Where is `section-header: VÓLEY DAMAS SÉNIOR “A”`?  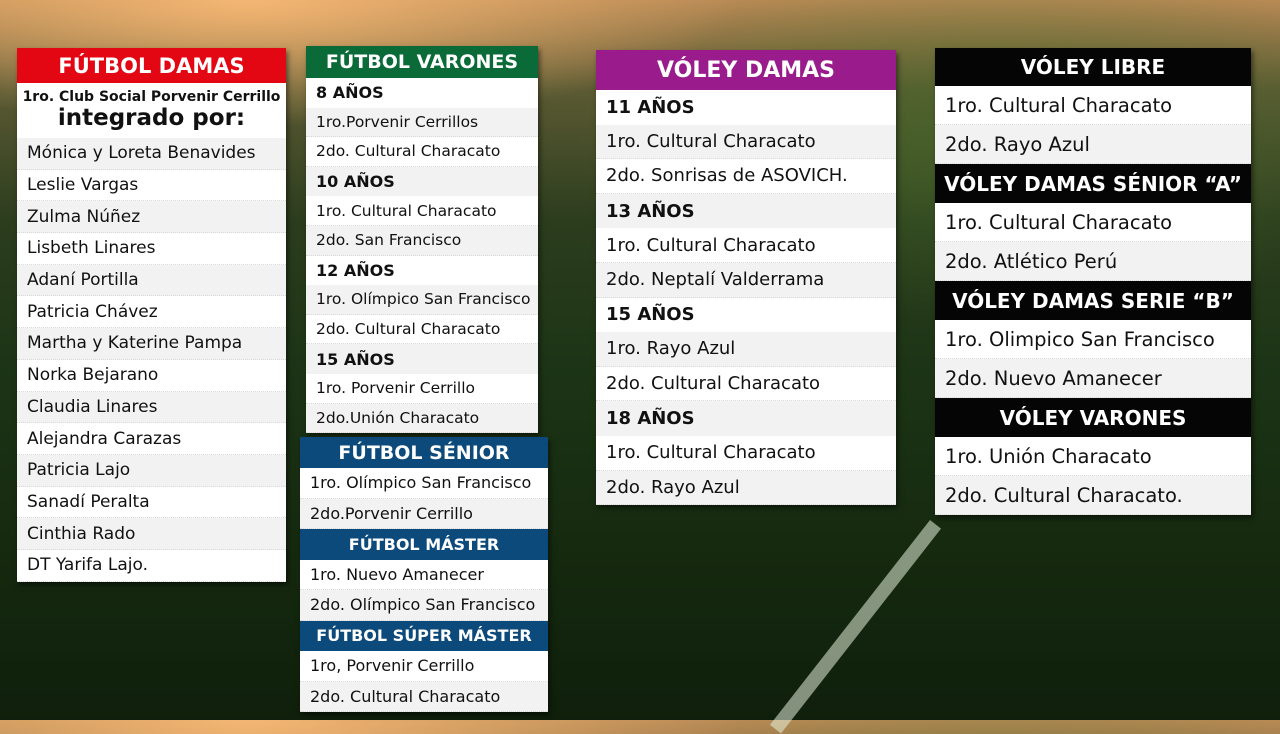
section-header: VÓLEY DAMAS SÉNIOR “A” is located at coordinates (1093, 183).